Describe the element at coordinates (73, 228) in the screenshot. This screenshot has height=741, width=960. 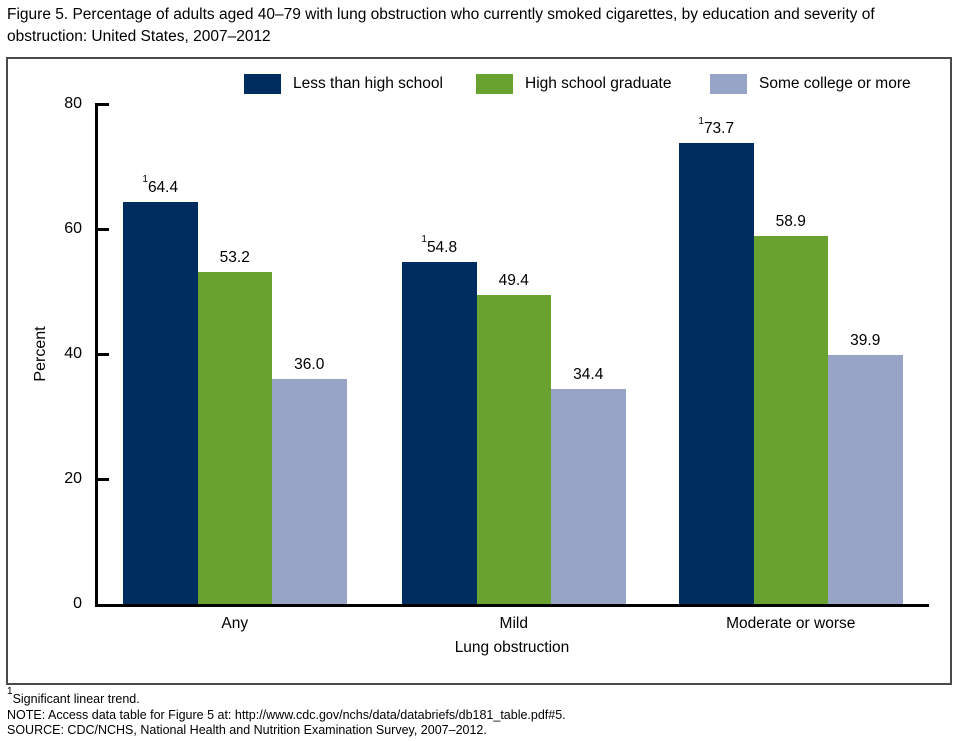
I see `y-tick-label: 60` at that location.